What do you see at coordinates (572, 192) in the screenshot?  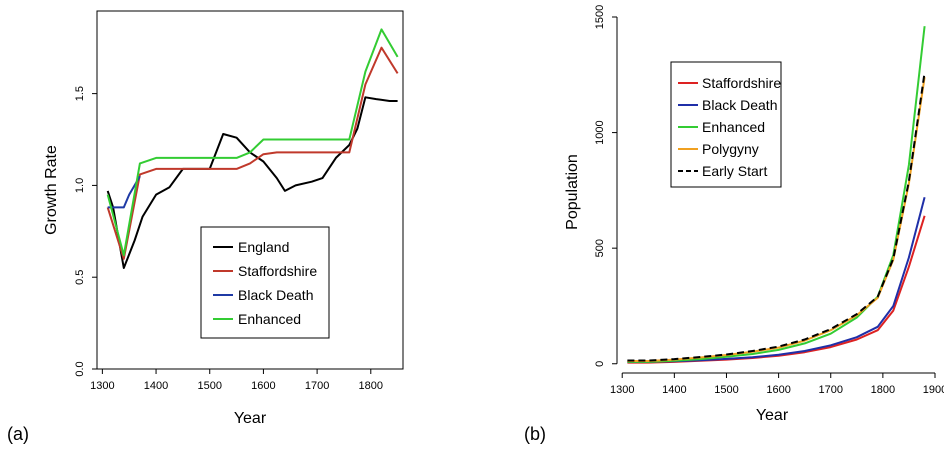 I see `panel-b-y-axis-label: Population` at bounding box center [572, 192].